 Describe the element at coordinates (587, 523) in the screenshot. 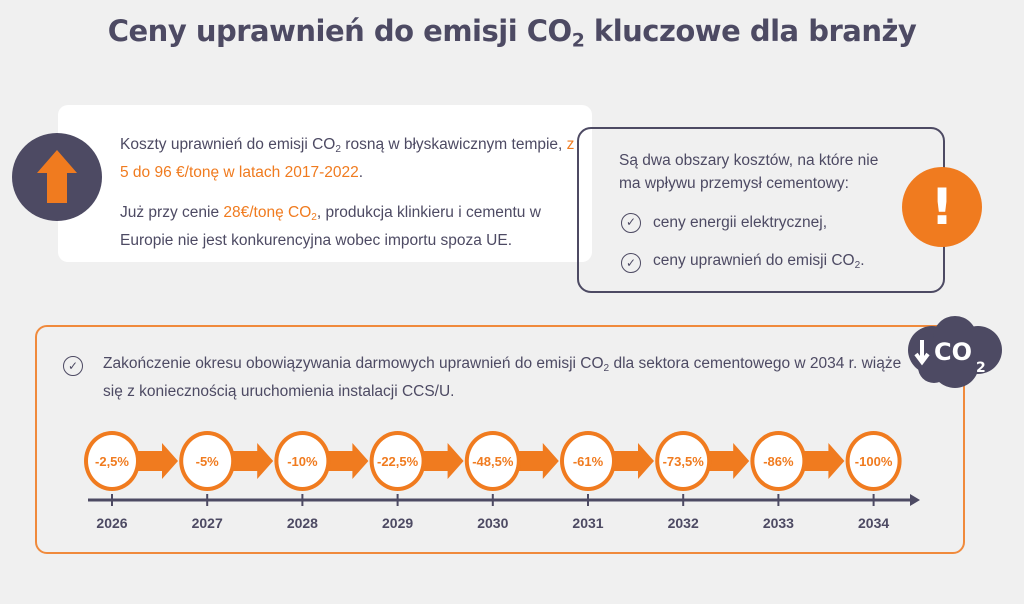

I see `year-label: 2031` at that location.